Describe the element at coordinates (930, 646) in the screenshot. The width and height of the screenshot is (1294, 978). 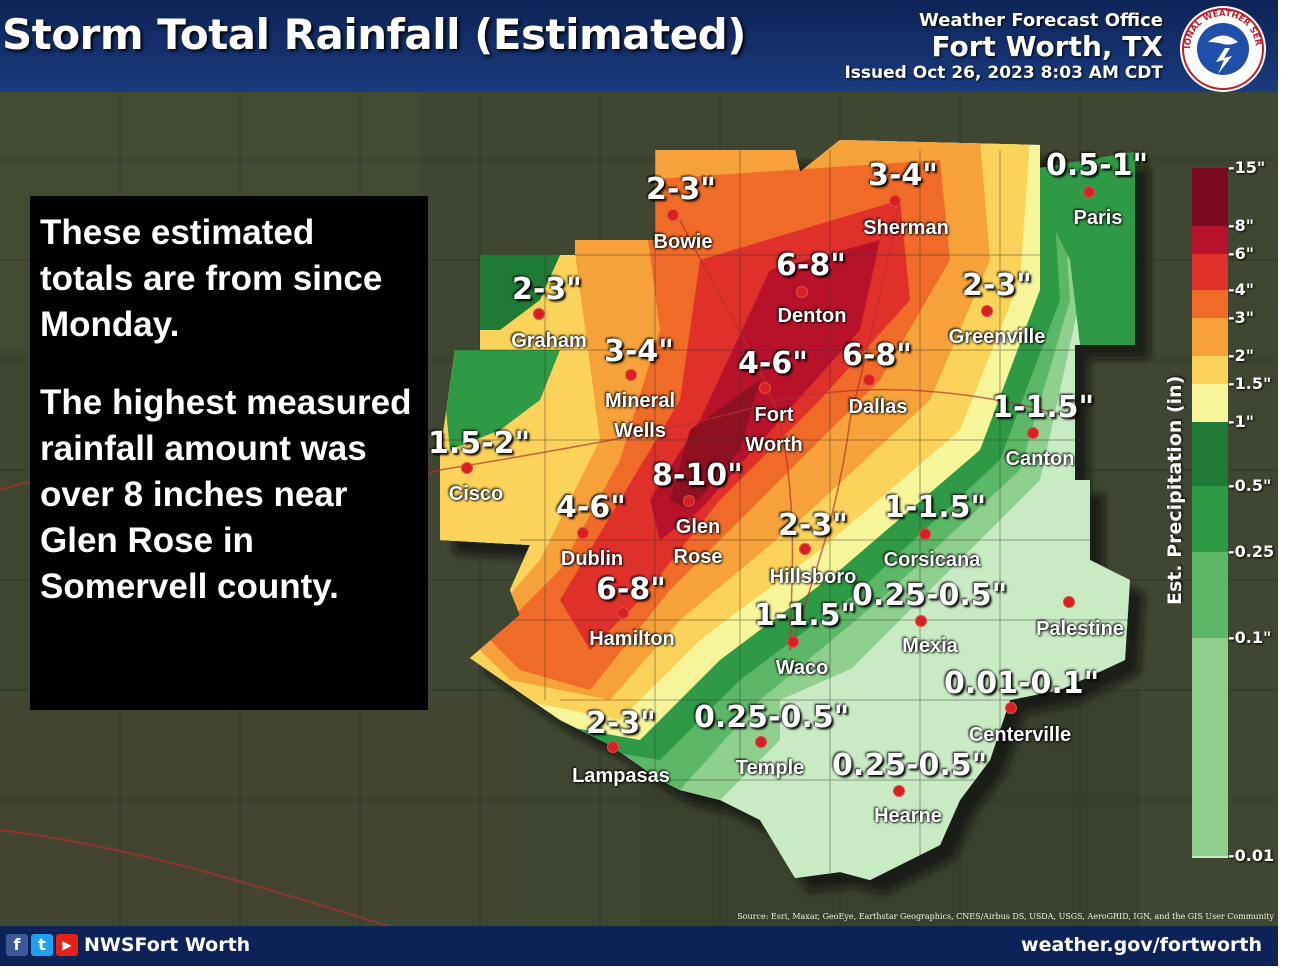
I see `city-label: Mexia` at that location.